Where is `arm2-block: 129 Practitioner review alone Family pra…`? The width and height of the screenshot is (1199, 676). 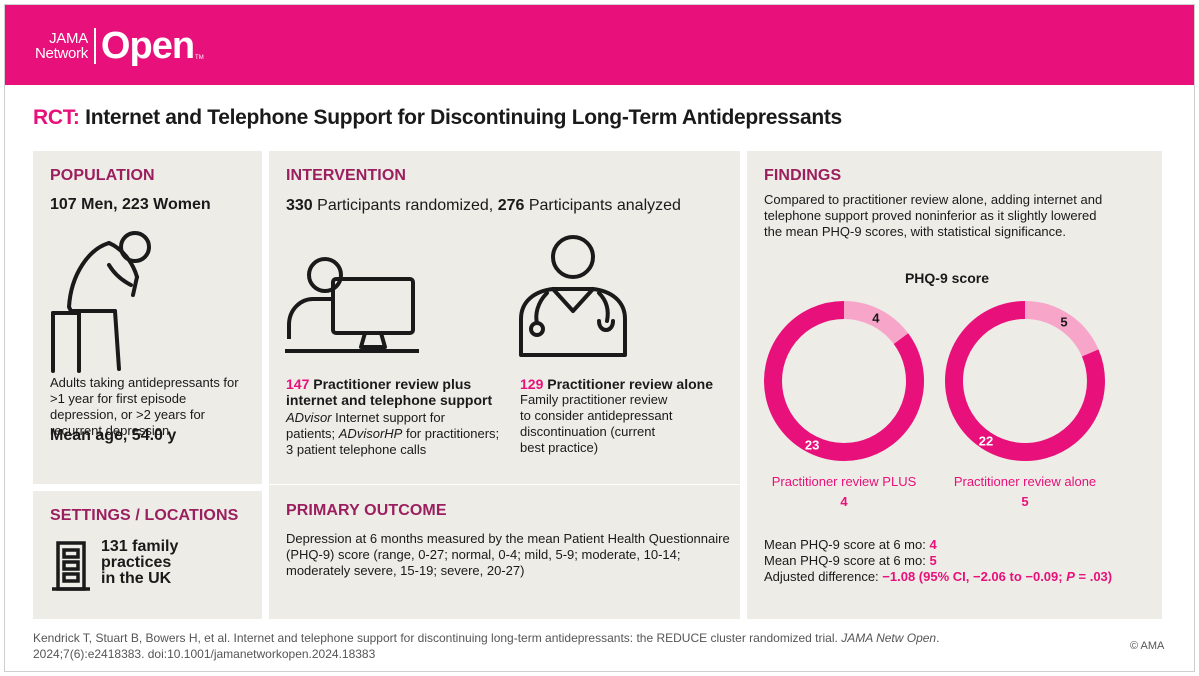 arm2-block: 129 Practitioner review alone Family pra… is located at coordinates (627, 416).